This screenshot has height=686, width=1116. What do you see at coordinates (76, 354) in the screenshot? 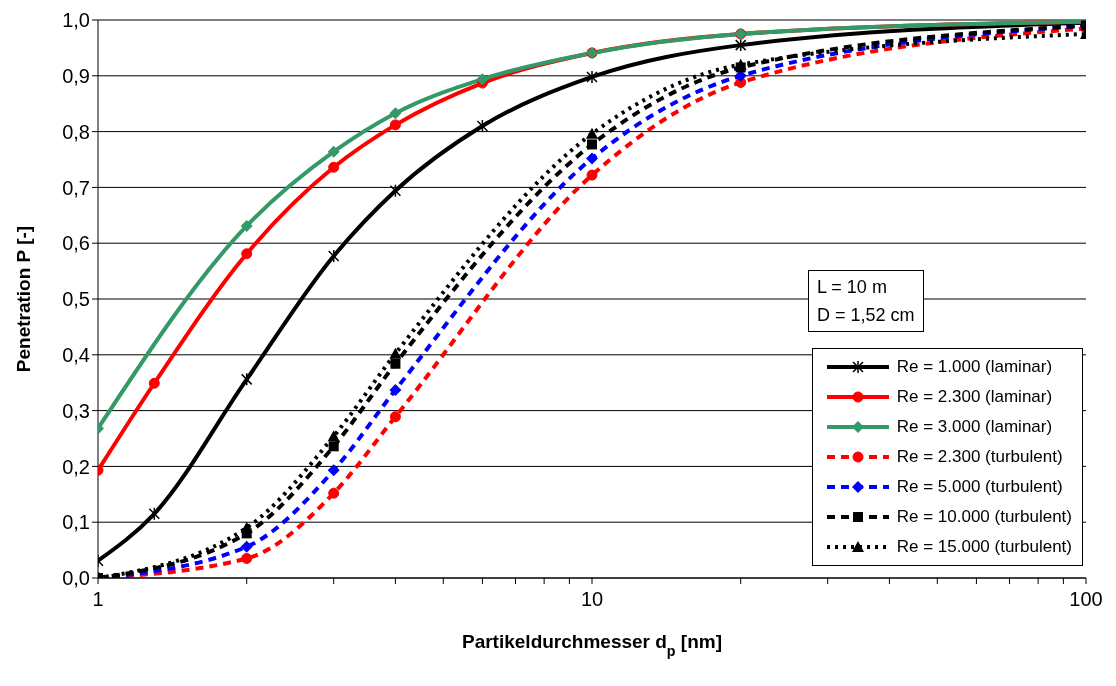
I see `y-tick-label: 0,4` at bounding box center [76, 354].